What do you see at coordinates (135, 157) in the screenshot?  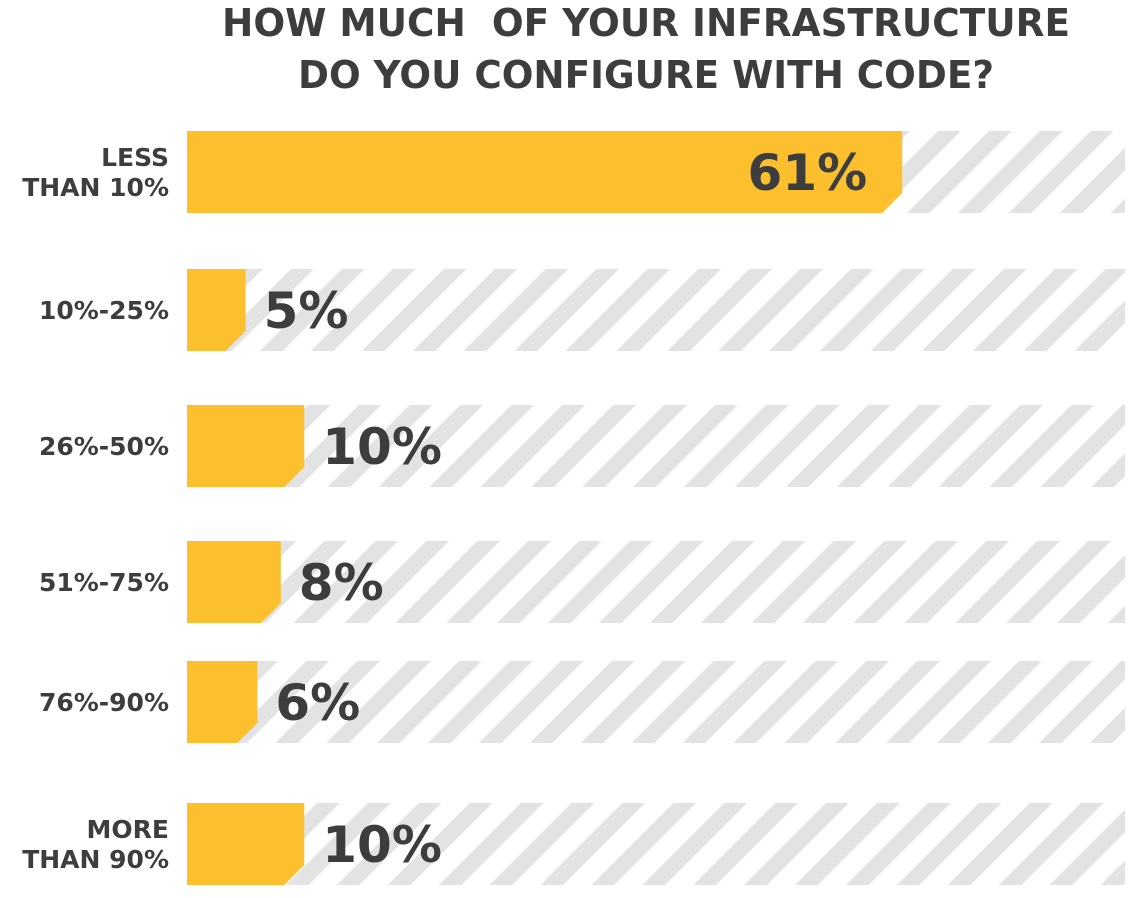 I see `category-label: LESS` at bounding box center [135, 157].